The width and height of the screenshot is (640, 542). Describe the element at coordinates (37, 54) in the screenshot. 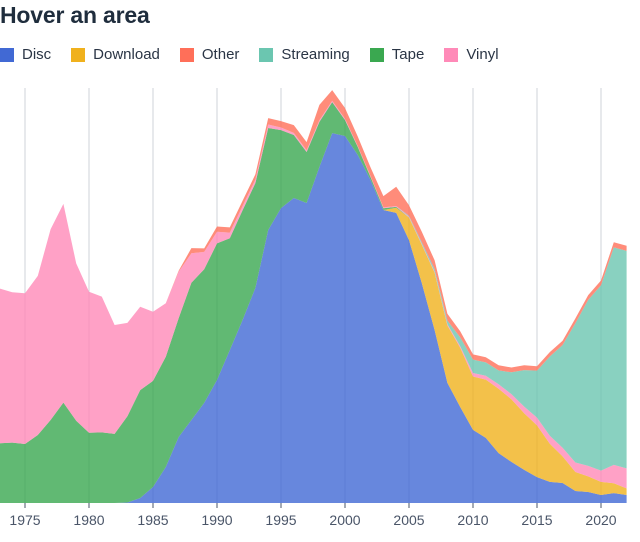

I see `legend-label: Disc` at that location.